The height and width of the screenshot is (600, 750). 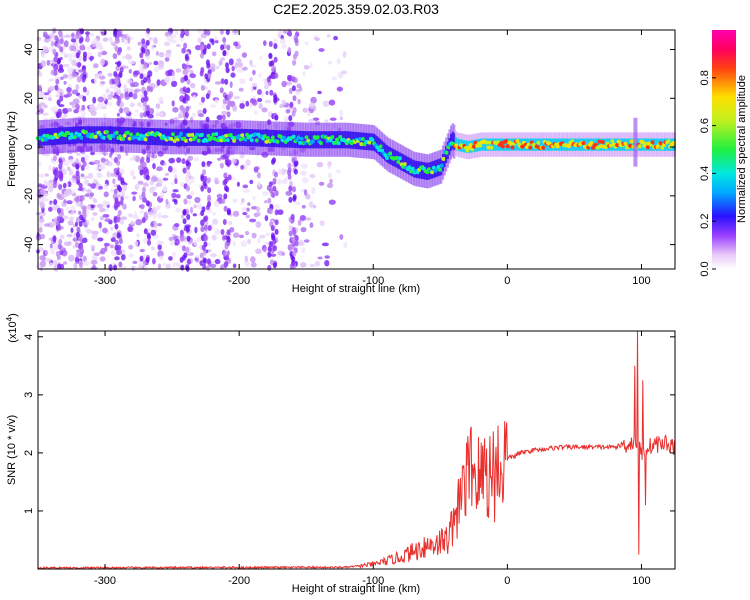 What do you see at coordinates (239, 281) in the screenshot?
I see `x-tick-label: -200` at bounding box center [239, 281].